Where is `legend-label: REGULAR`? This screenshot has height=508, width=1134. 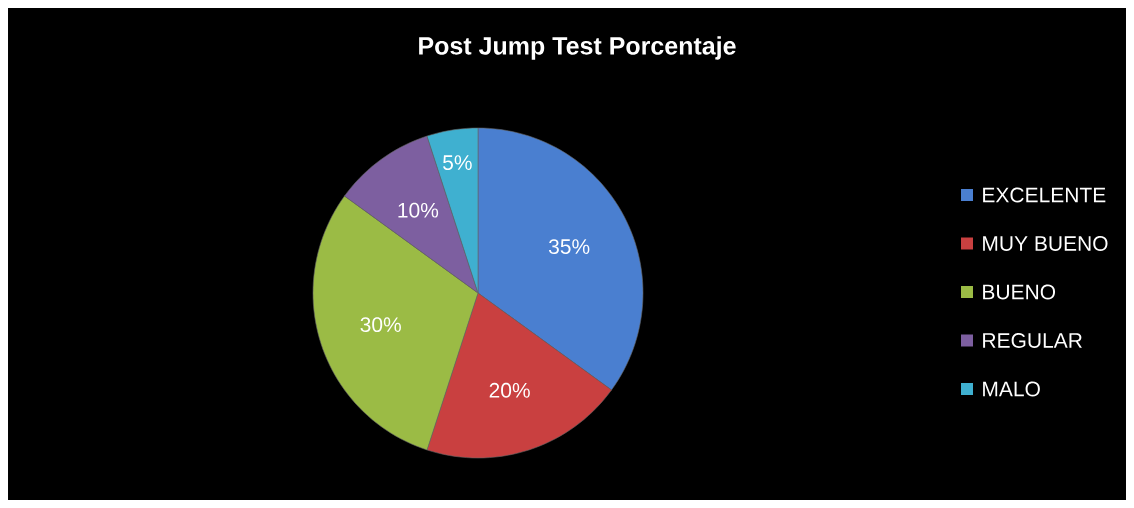
legend-label: REGULAR is located at coordinates (1032, 340).